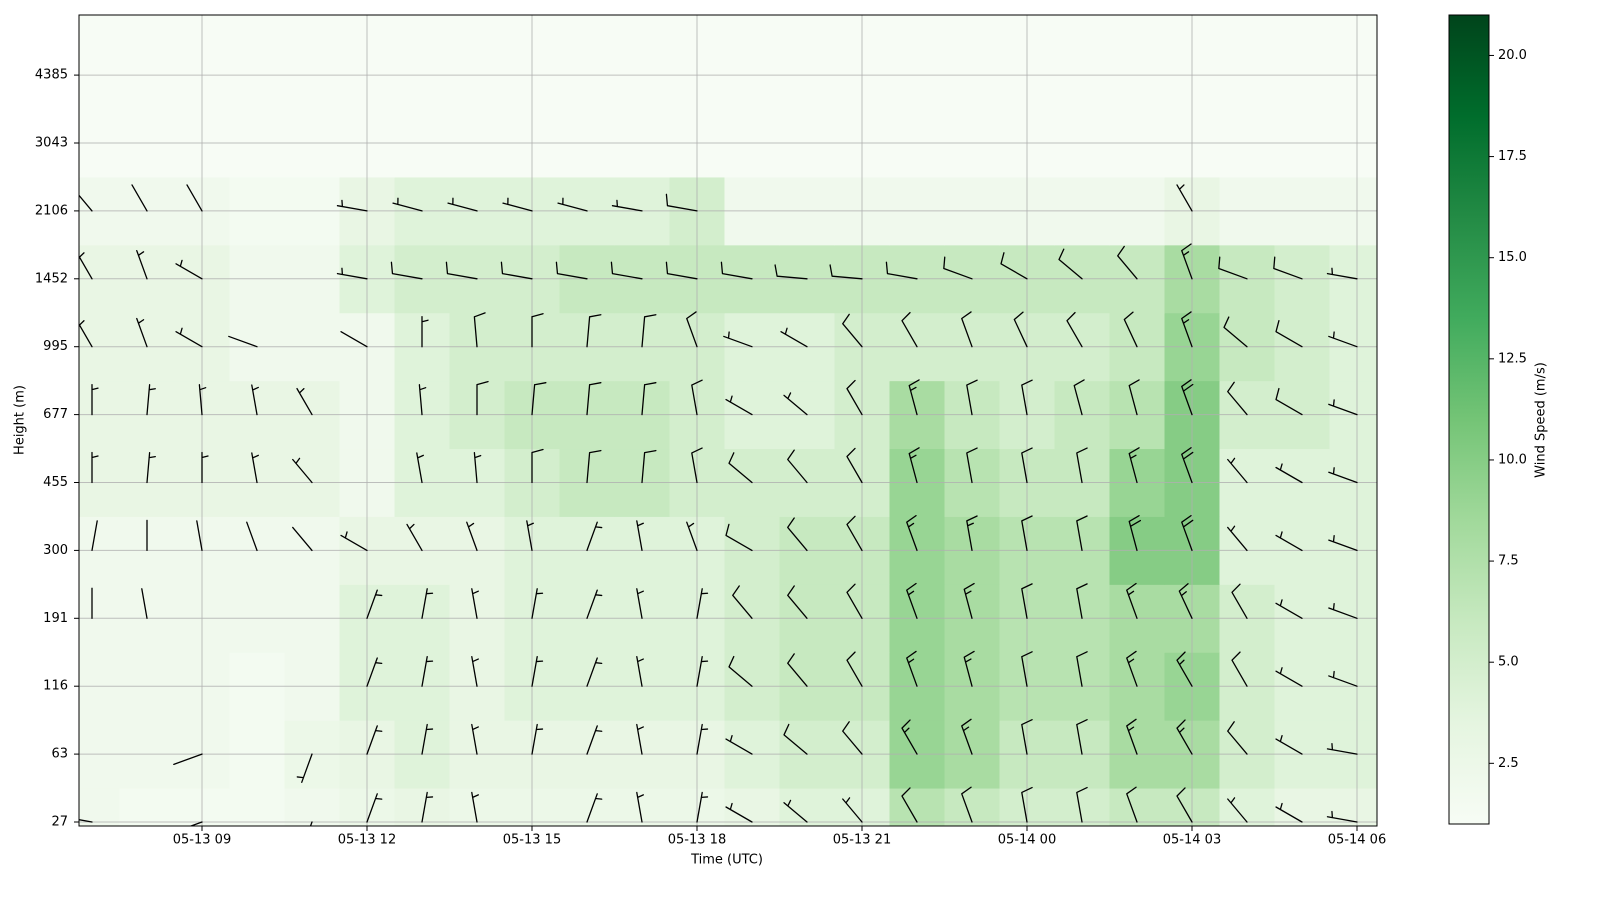 The height and width of the screenshot is (900, 1600). What do you see at coordinates (55, 618) in the screenshot?
I see `y-tick-label: 191` at bounding box center [55, 618].